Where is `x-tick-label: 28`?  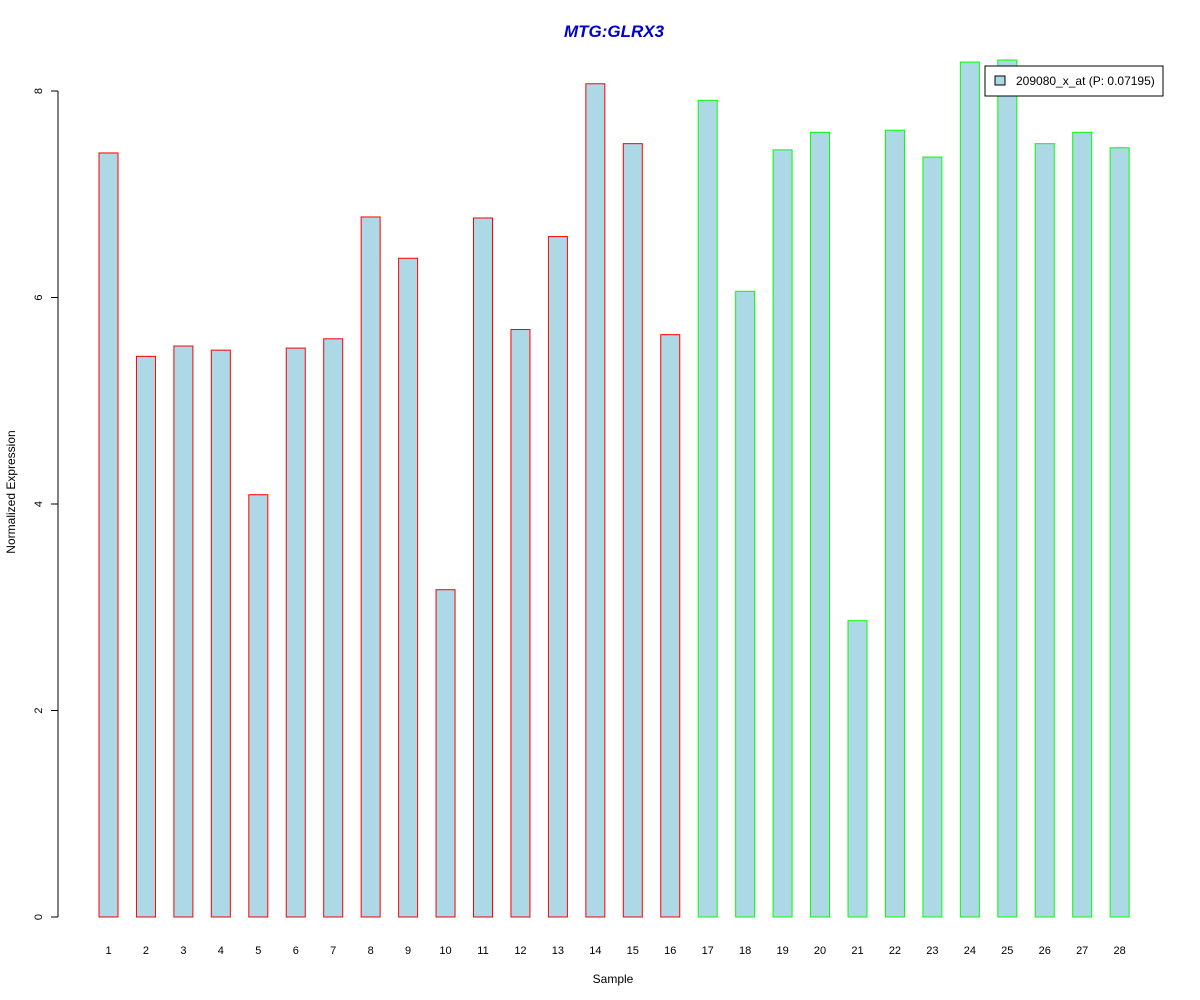
x-tick-label: 28 is located at coordinates (1120, 951).